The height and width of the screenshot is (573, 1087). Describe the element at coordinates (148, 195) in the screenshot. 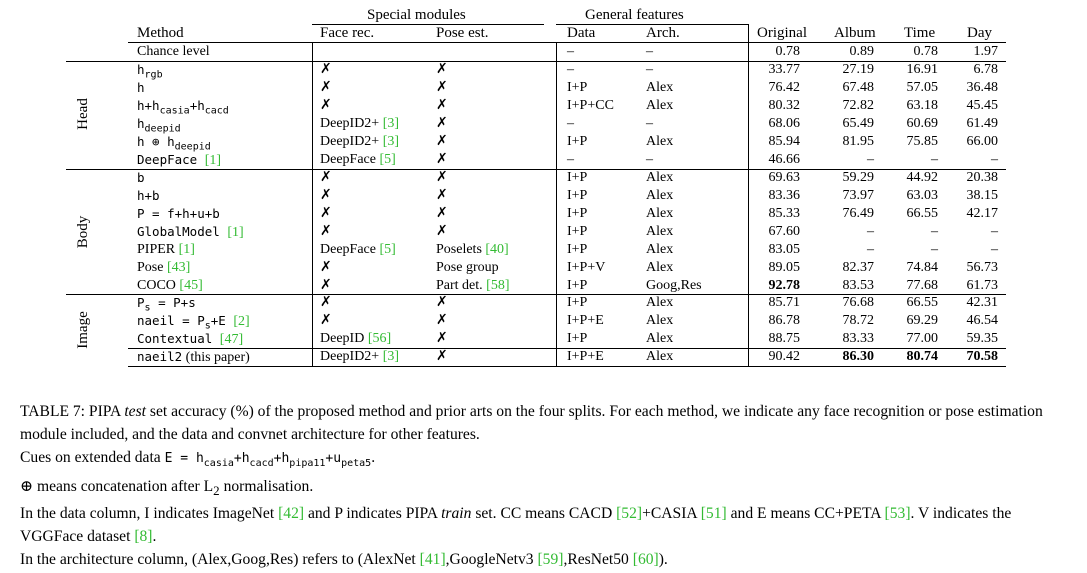

I see `method-cell: h+b` at that location.